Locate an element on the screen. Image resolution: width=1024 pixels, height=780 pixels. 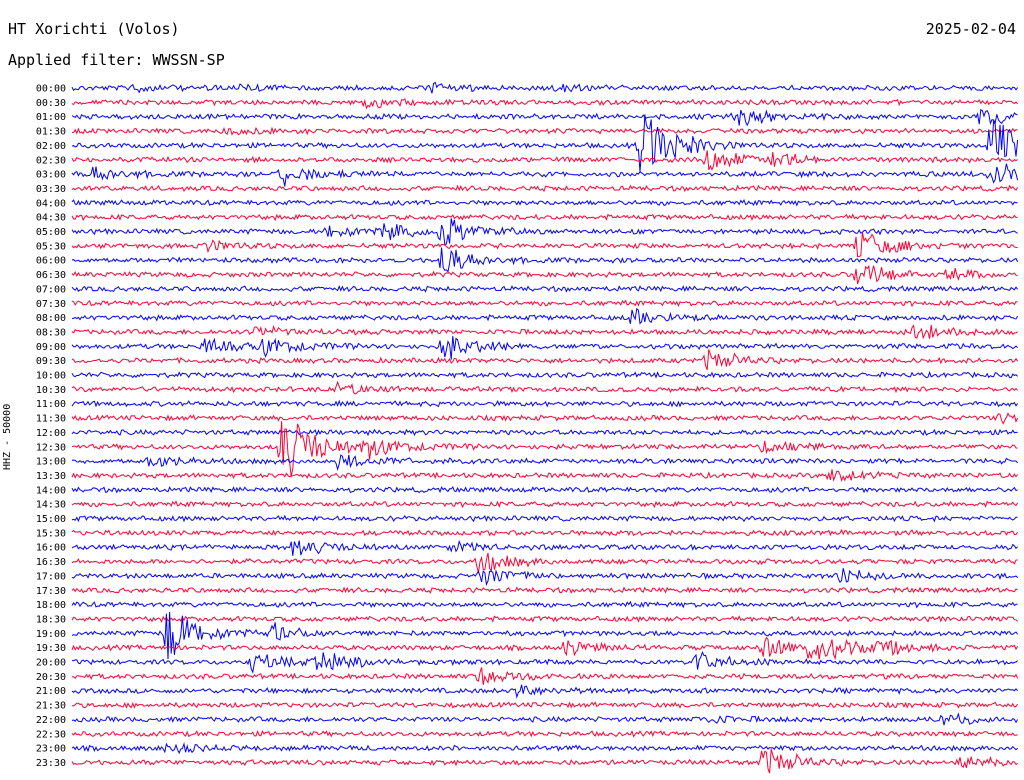
row-label-1530: 15:30 is located at coordinates (51, 533).